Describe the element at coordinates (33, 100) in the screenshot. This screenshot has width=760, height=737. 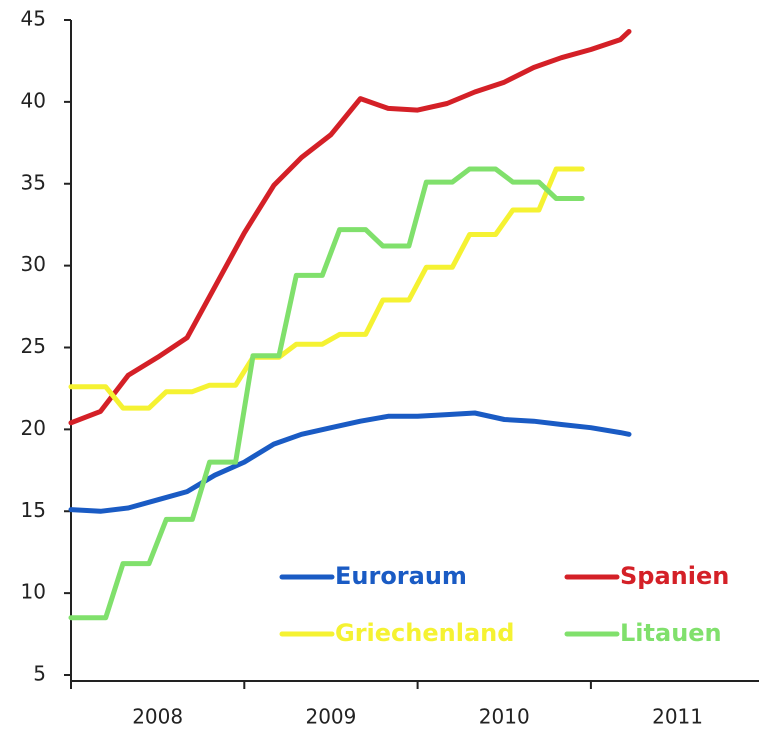
I see `y-tick-label: 40` at that location.